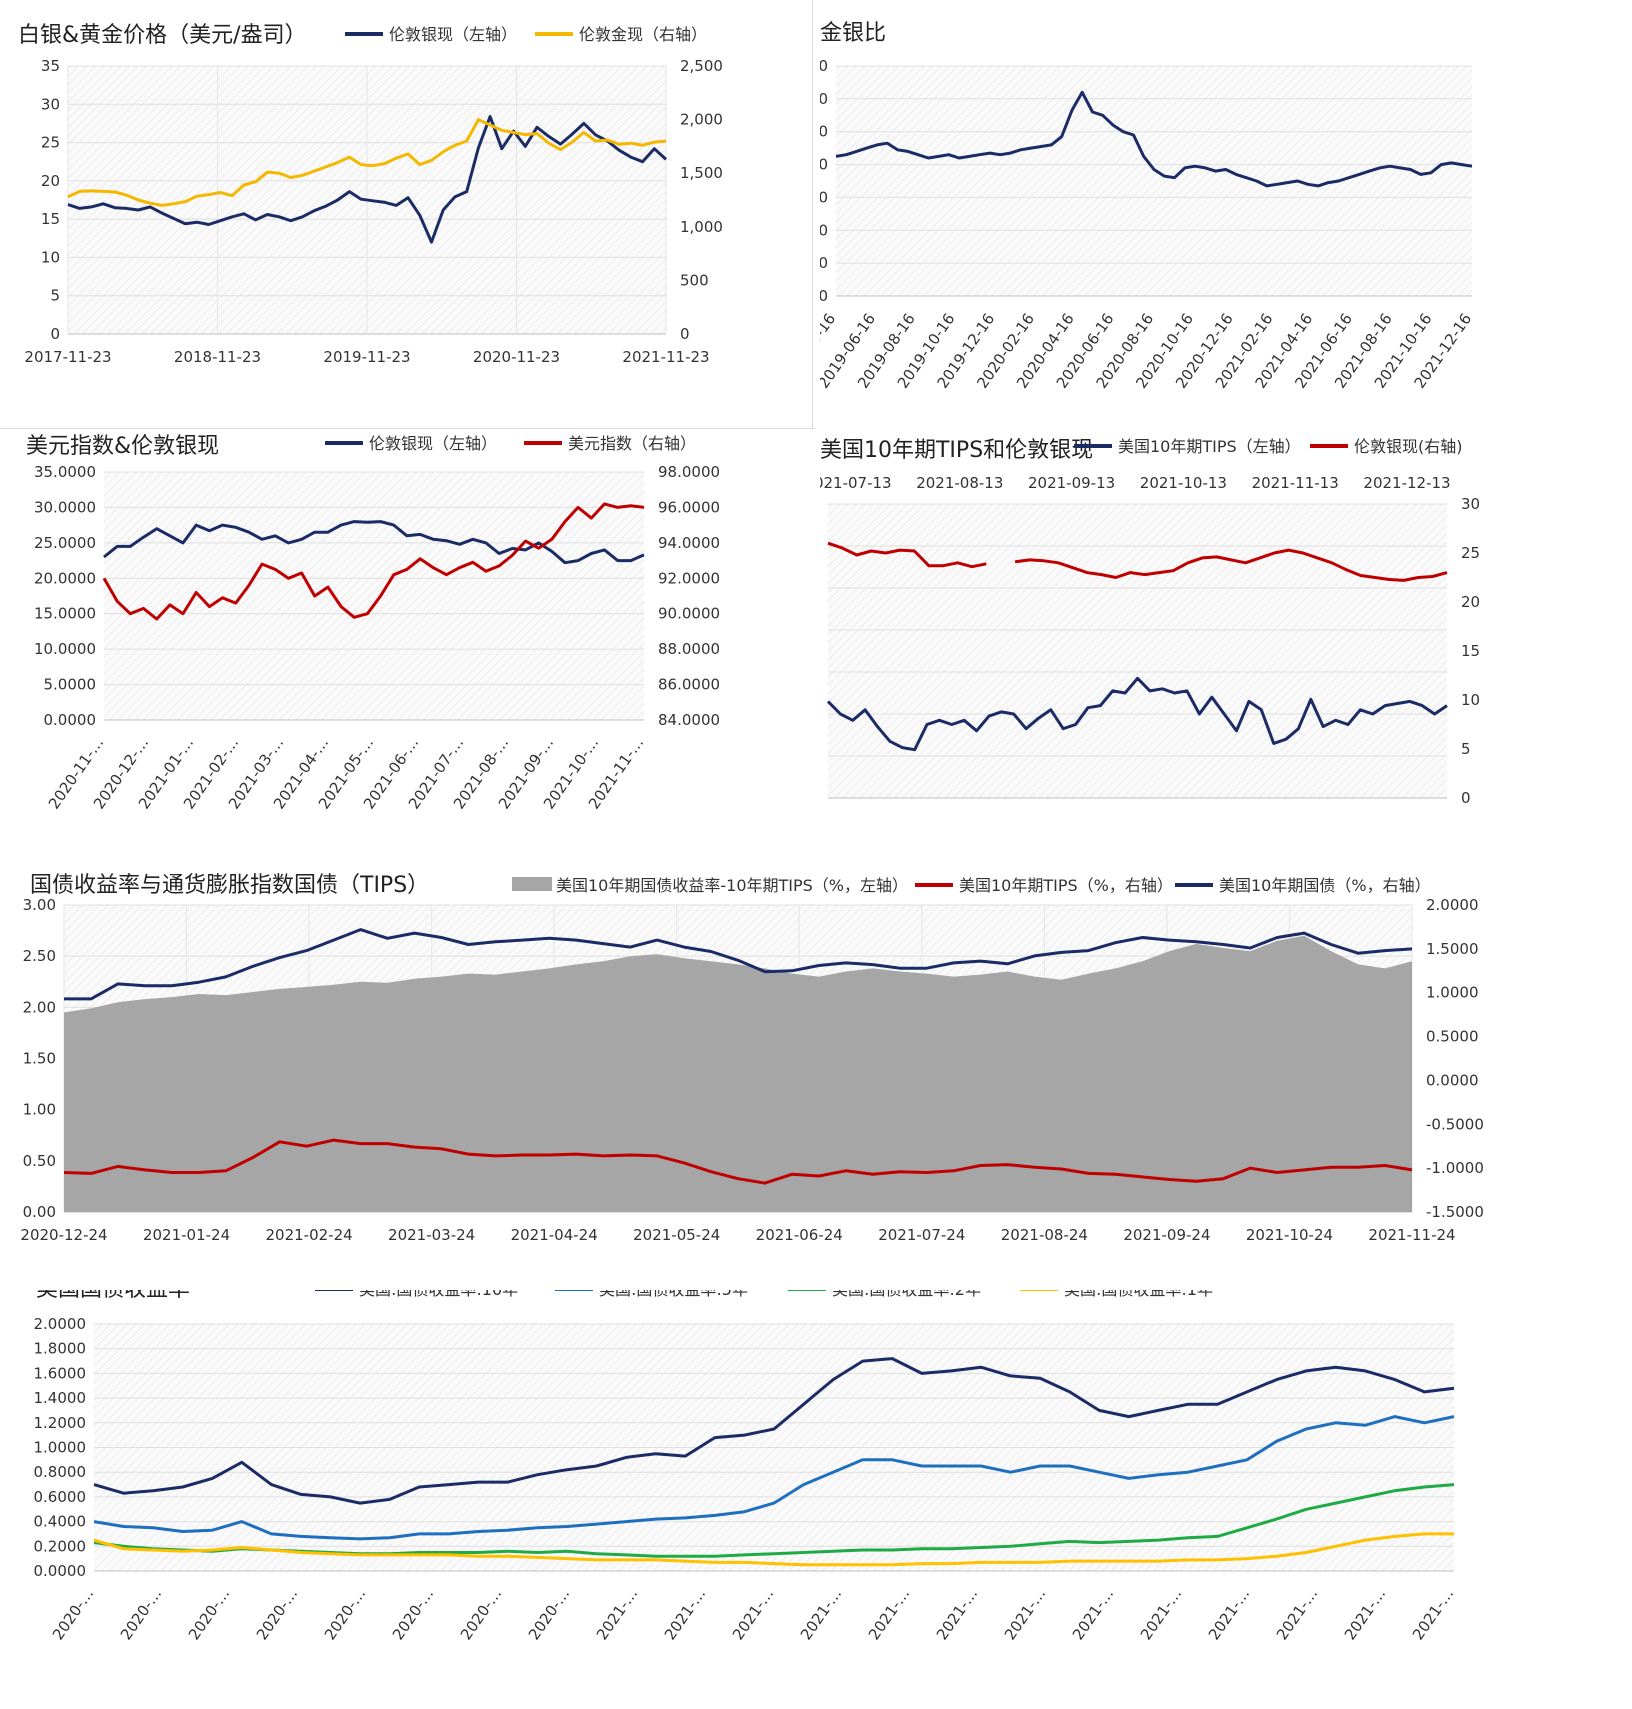 The width and height of the screenshot is (1632, 1709). What do you see at coordinates (1166, 1235) in the screenshot?
I see `x-tick: 2021-09-24` at bounding box center [1166, 1235].